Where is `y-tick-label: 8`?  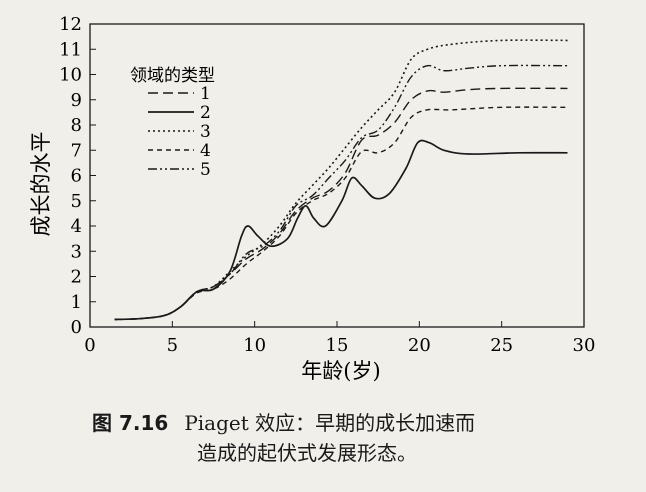
y-tick-label: 8 is located at coordinates (76, 125).